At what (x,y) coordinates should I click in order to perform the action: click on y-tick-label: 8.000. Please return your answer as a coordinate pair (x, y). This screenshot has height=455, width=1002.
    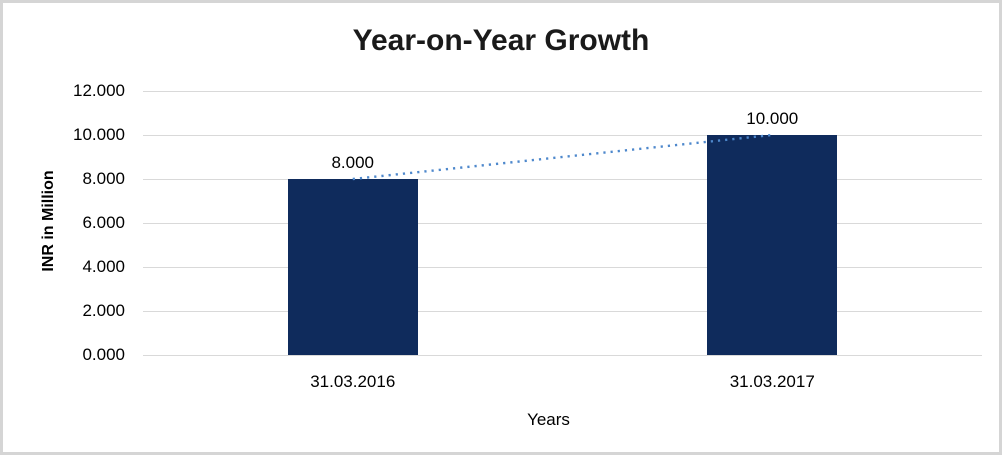
    Looking at the image, I should click on (103, 178).